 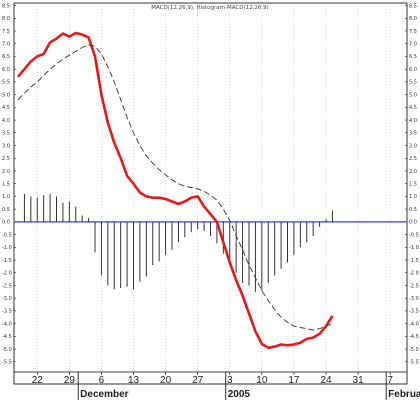 What do you see at coordinates (7, 299) in the screenshot?
I see `y-tick-label-left: -3.0` at bounding box center [7, 299].